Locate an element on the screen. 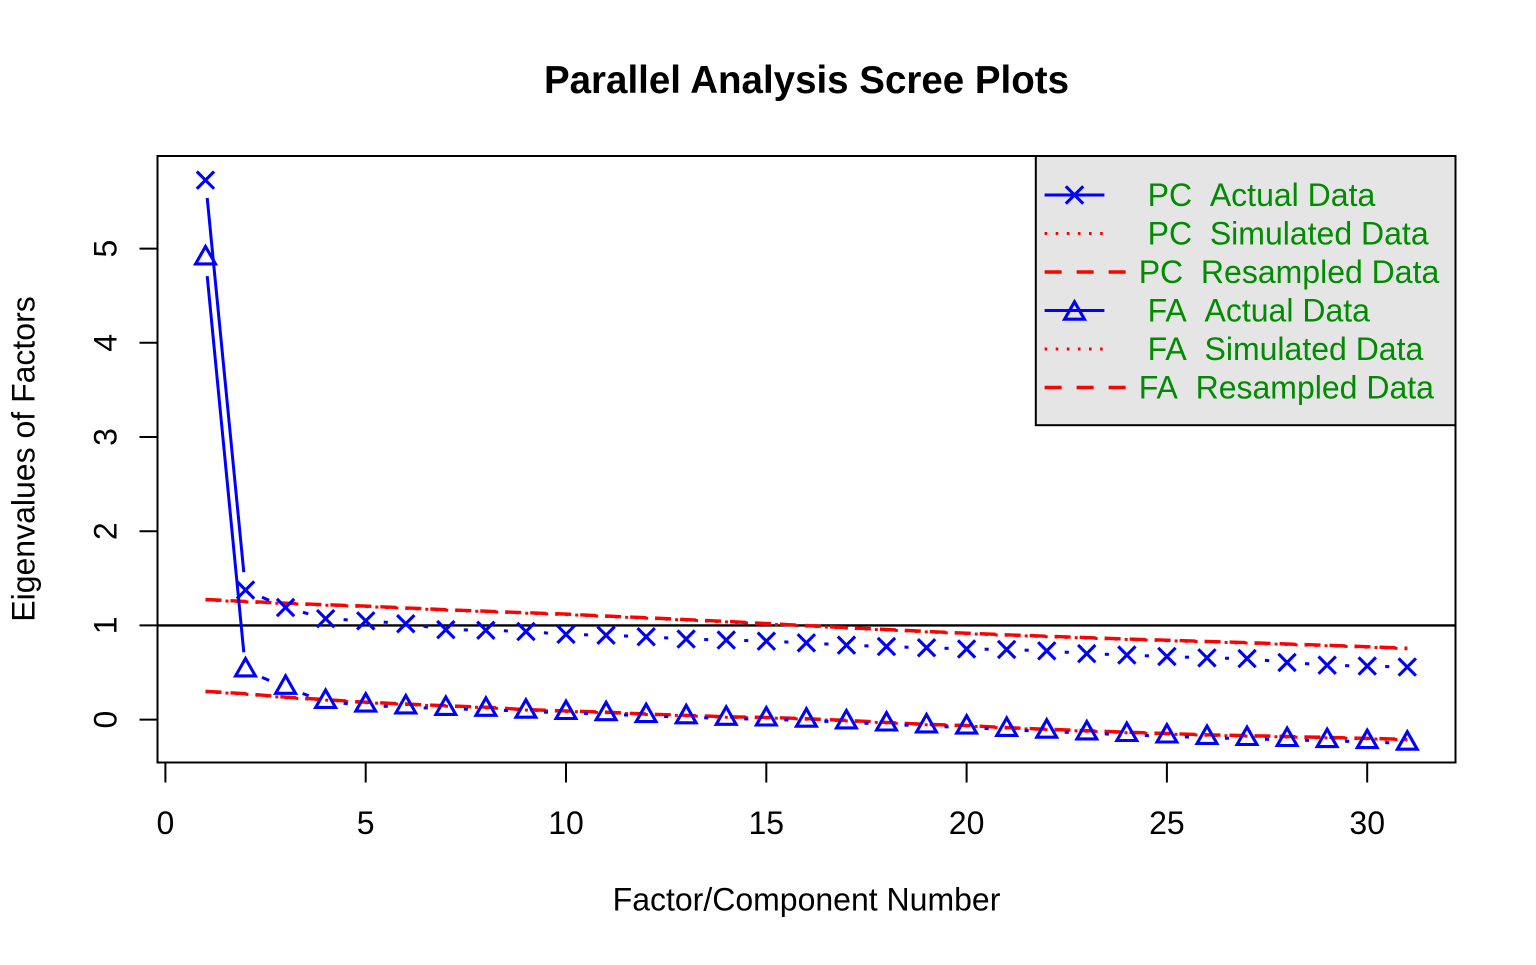 The width and height of the screenshot is (1536, 965). svg-text: Parallel Analysis Scree Plots is located at coordinates (806, 80).